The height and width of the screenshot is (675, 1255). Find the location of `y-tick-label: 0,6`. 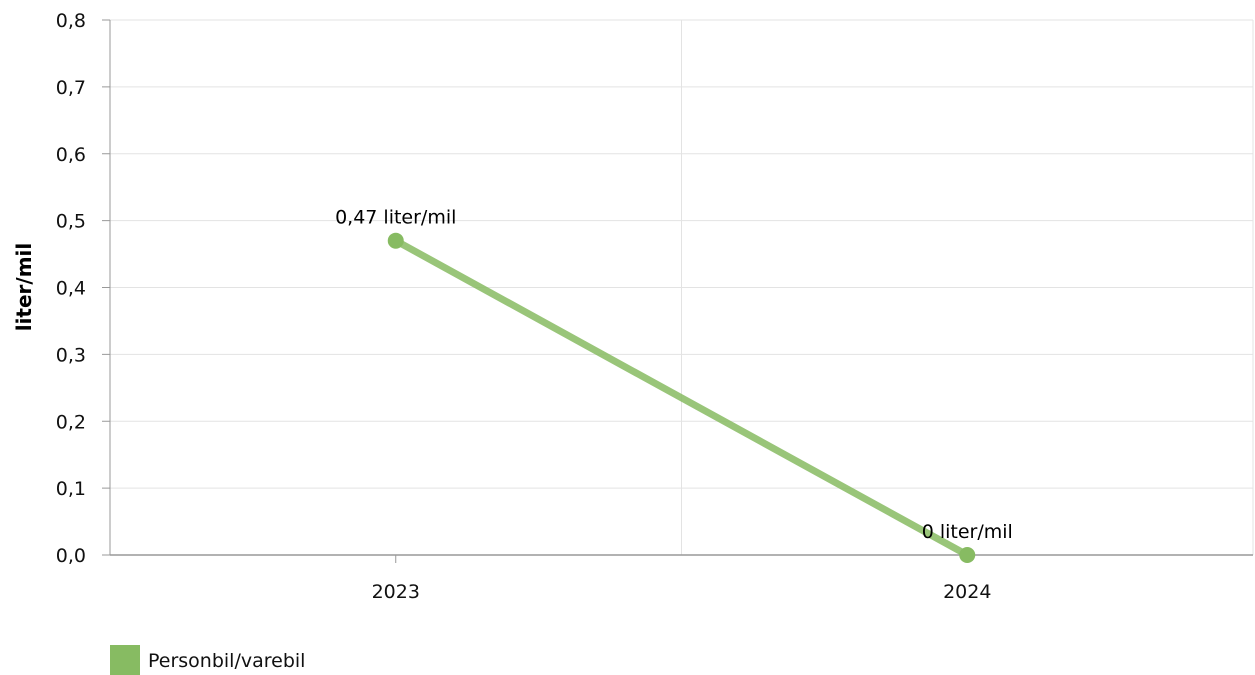

y-tick-label: 0,6 is located at coordinates (71, 155).